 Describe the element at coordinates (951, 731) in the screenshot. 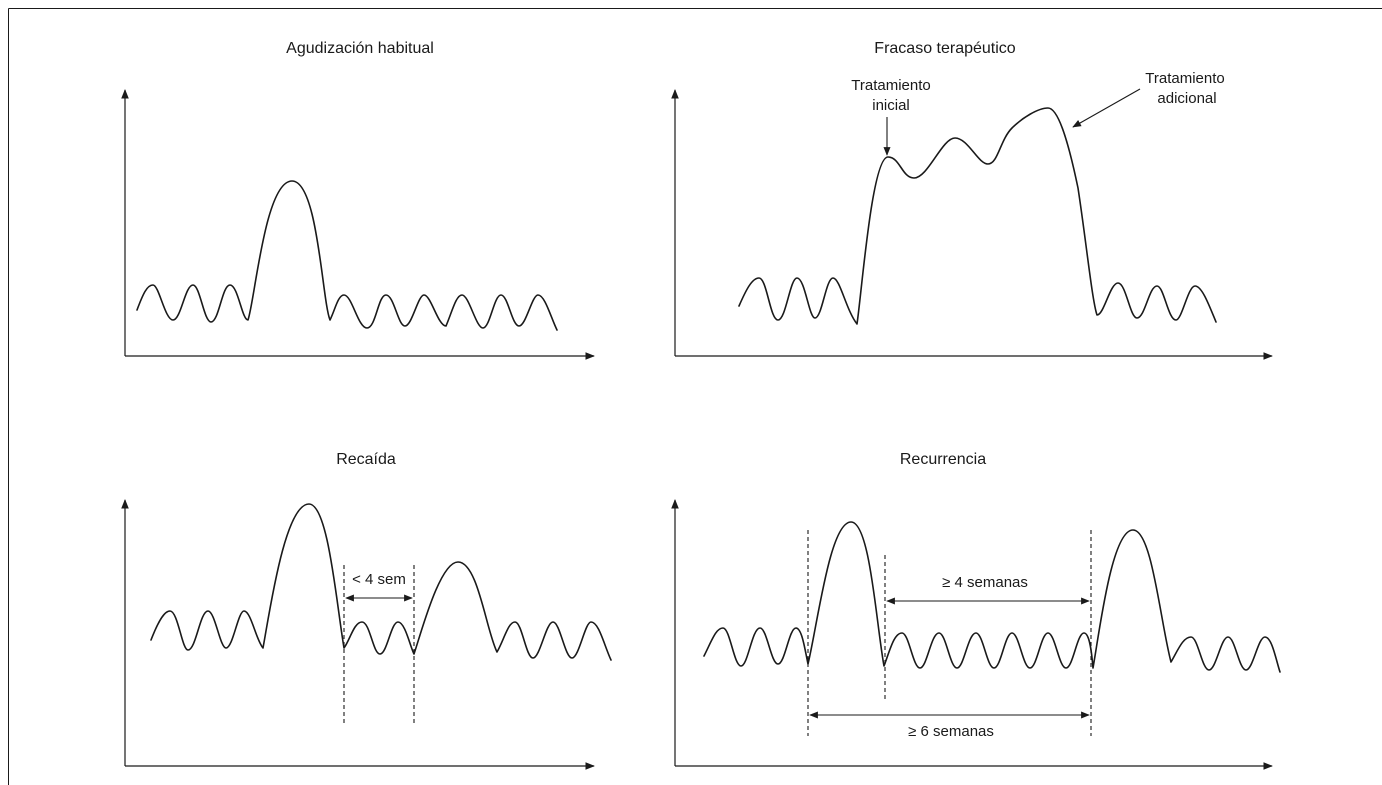

I see `interval-bottom-label: ≥ 6 semanas` at that location.